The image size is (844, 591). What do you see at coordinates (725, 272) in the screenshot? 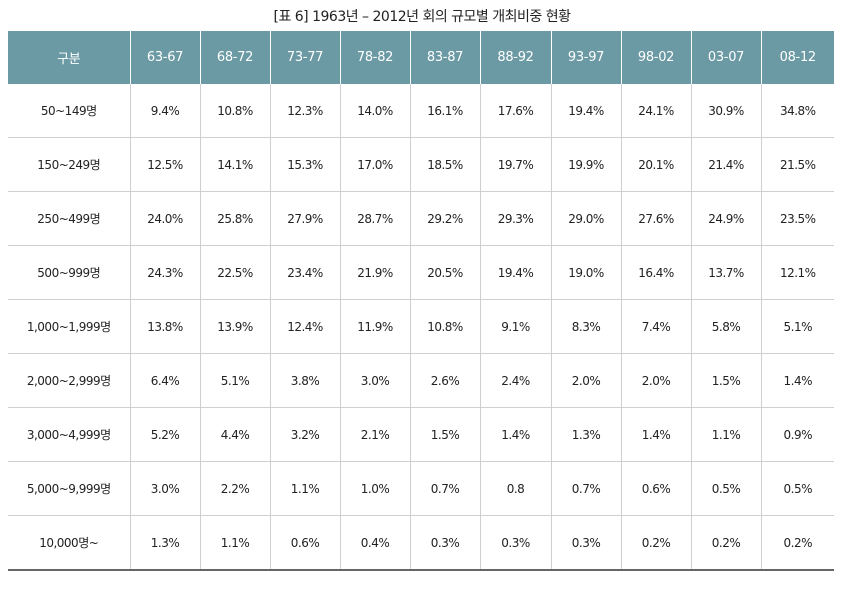
I see `value-cell: 13.7%` at bounding box center [725, 272].